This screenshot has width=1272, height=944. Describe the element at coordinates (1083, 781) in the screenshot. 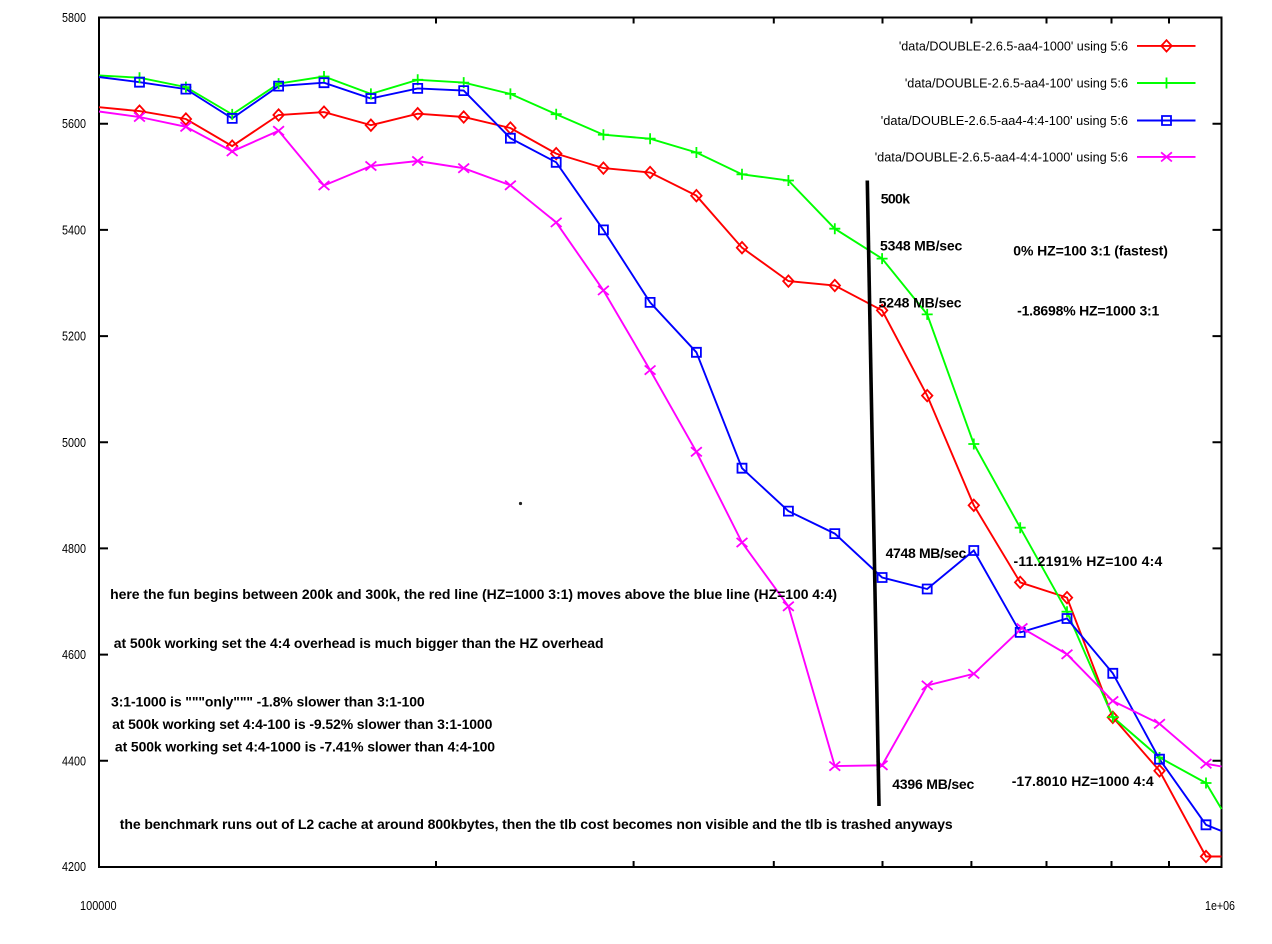

I see `svg-text: -17.8010 HZ=1000 4:4` at that location.